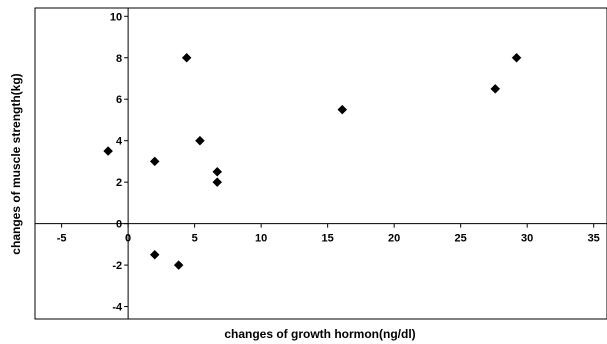 This screenshot has width=607, height=344. Describe the element at coordinates (195, 239) in the screenshot. I see `x-tick-label: 5` at that location.